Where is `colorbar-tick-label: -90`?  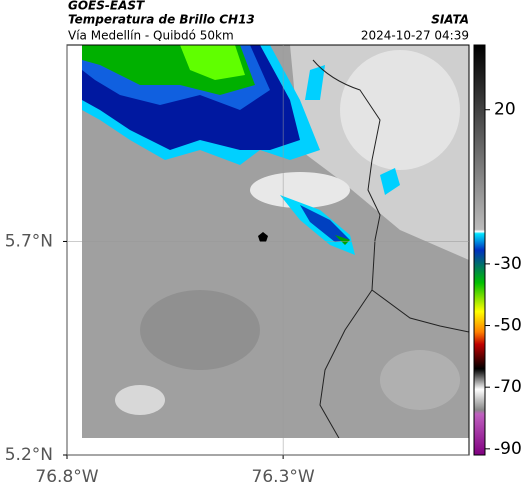
colorbar-tick-label: -90 is located at coordinates (508, 449).